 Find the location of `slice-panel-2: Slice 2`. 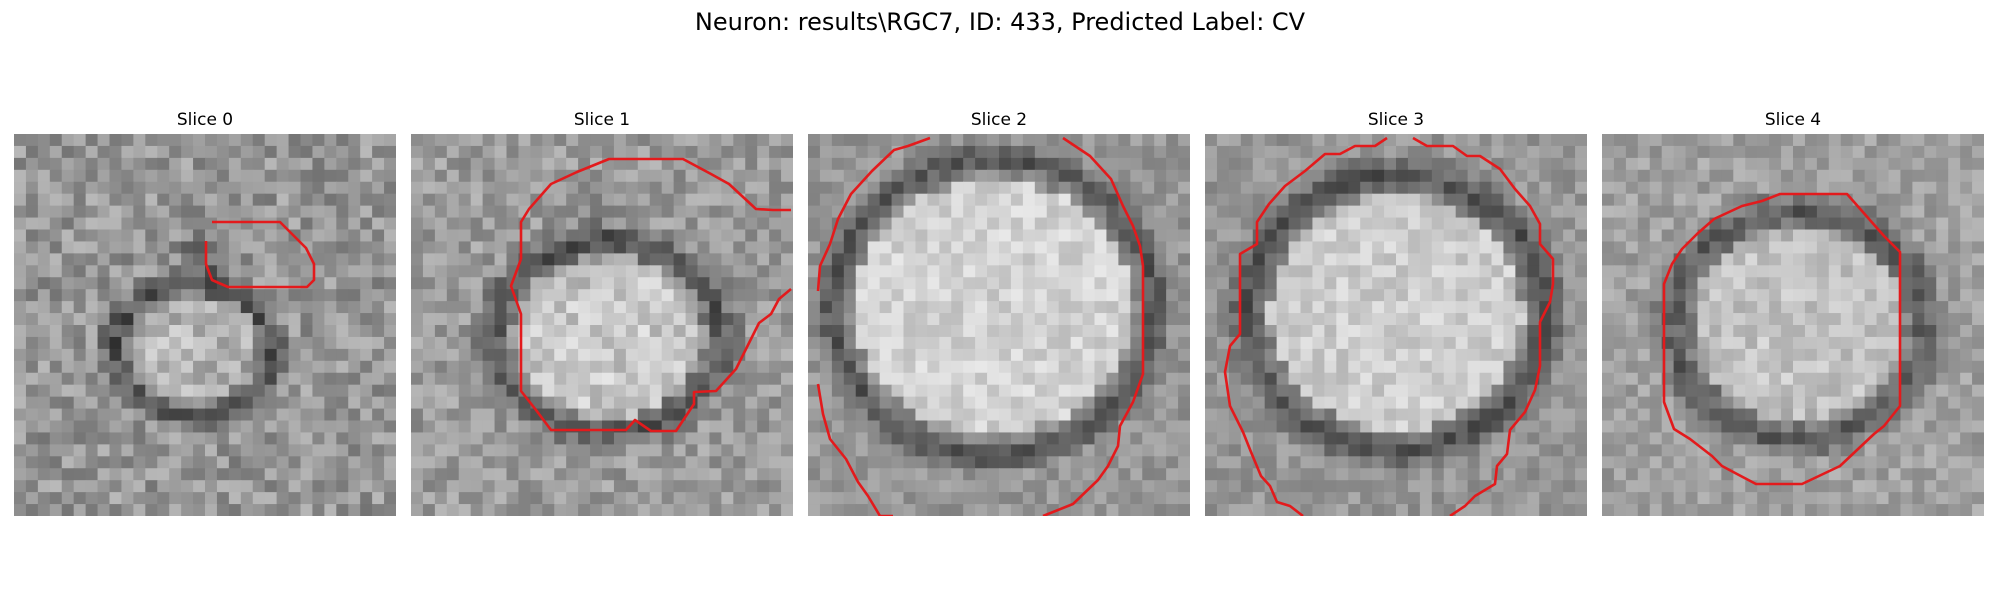

slice-panel-2: Slice 2 is located at coordinates (999, 312).